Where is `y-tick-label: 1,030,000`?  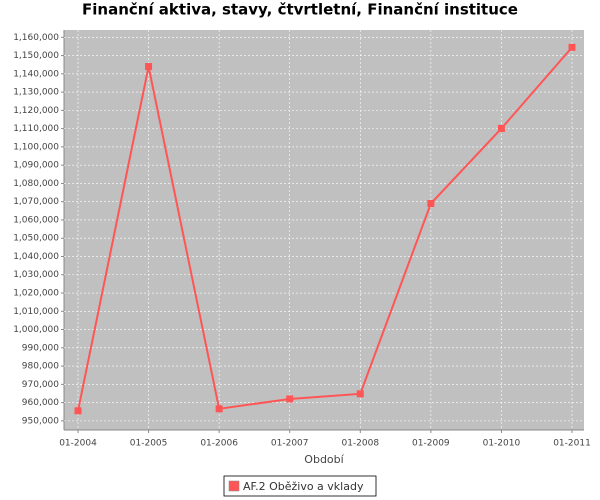 y-tick-label: 1,030,000 is located at coordinates (36, 275).